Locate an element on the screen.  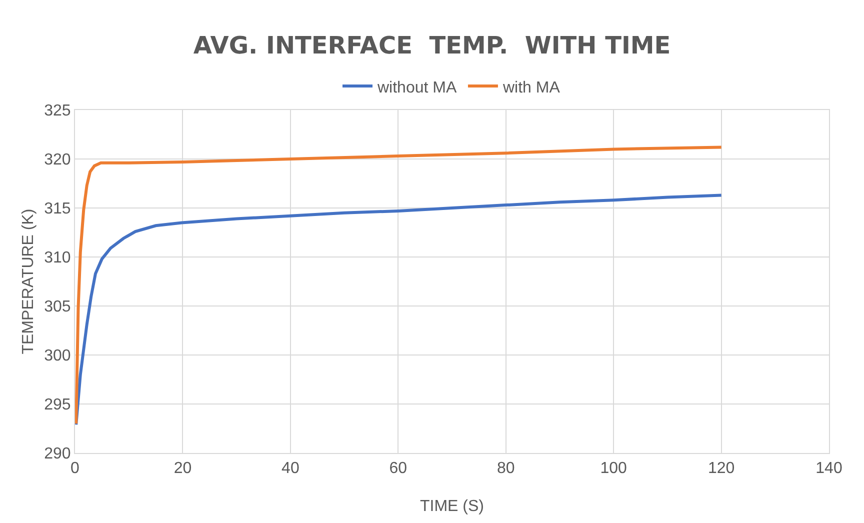
x-tick-label: 100 is located at coordinates (614, 469).